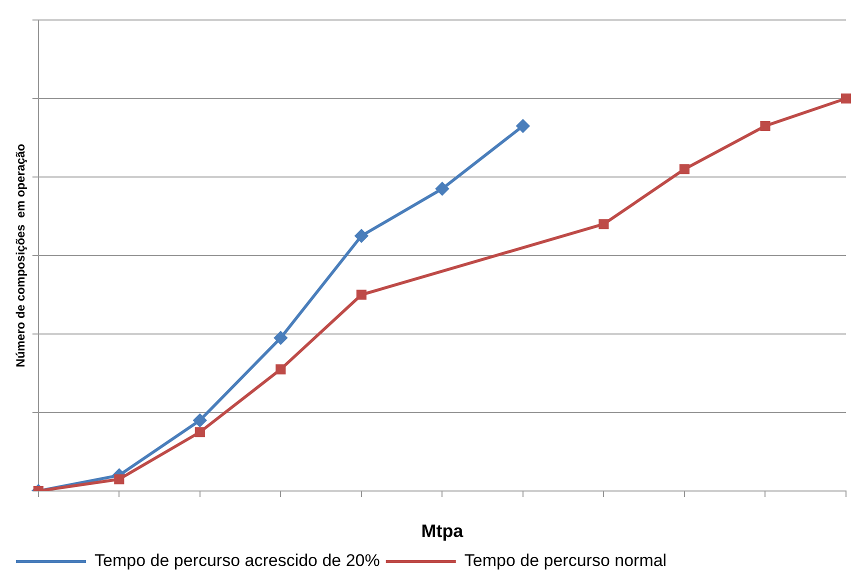 The width and height of the screenshot is (854, 582). I want to click on legend-label: Tempo de percurso normal, so click(565, 560).